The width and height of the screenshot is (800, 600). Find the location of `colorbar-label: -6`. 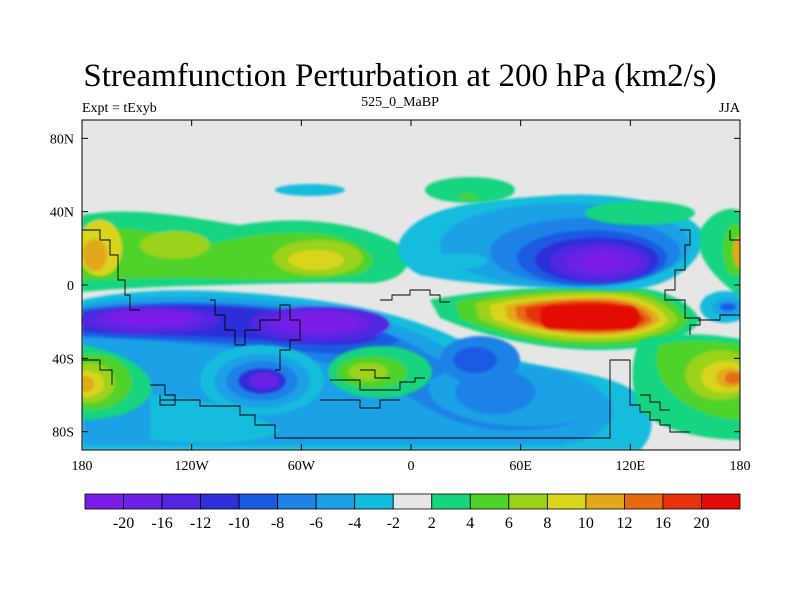

colorbar-label: -6 is located at coordinates (316, 523).